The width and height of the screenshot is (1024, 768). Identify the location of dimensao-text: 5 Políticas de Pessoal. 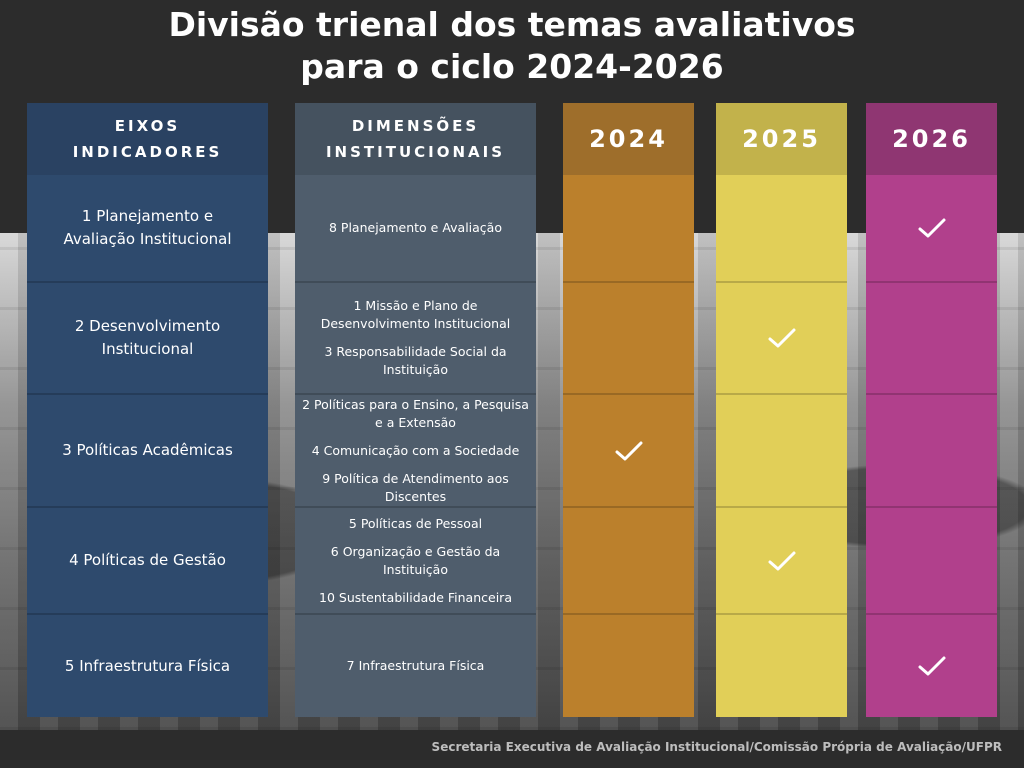
(415, 523).